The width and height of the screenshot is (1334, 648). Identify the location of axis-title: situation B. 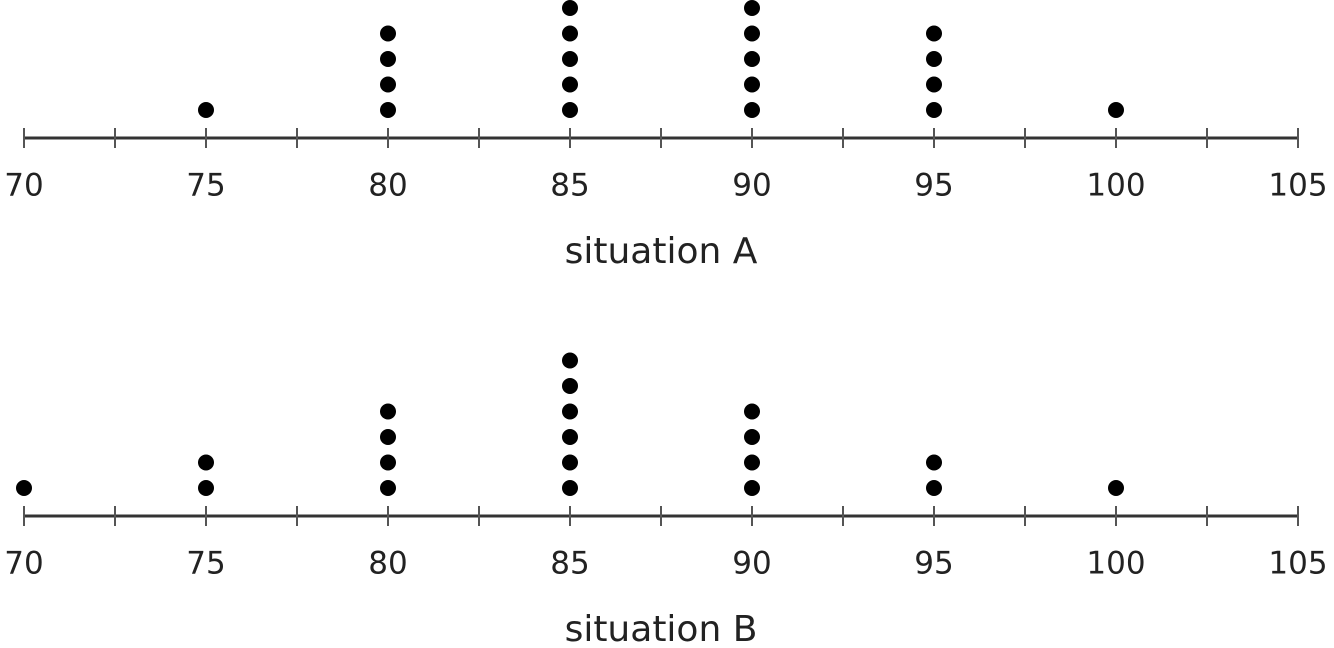
(661, 628).